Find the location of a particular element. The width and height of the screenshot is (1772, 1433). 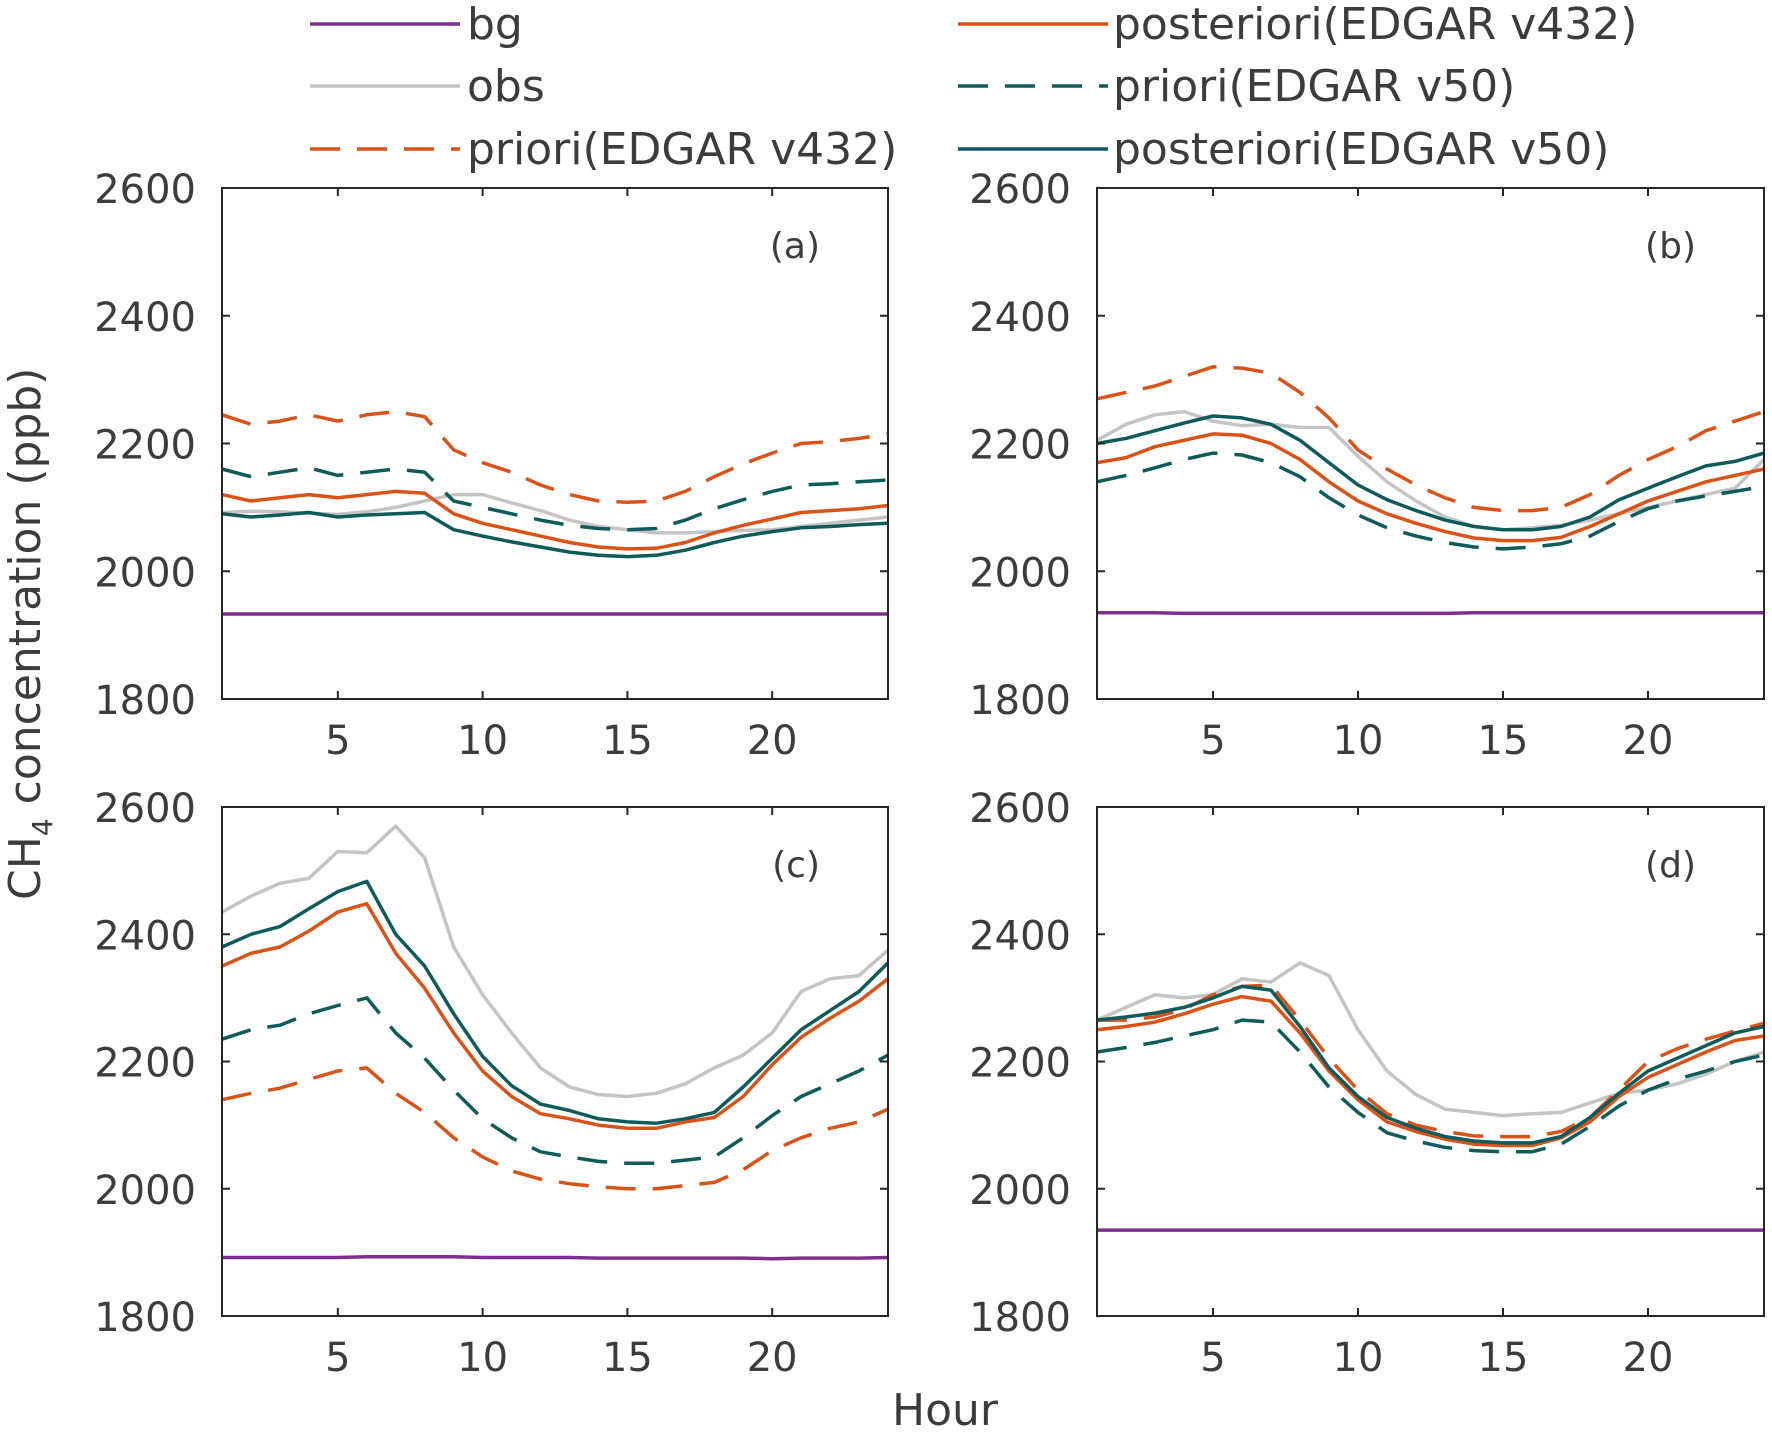

panel-label: (a) is located at coordinates (795, 246).